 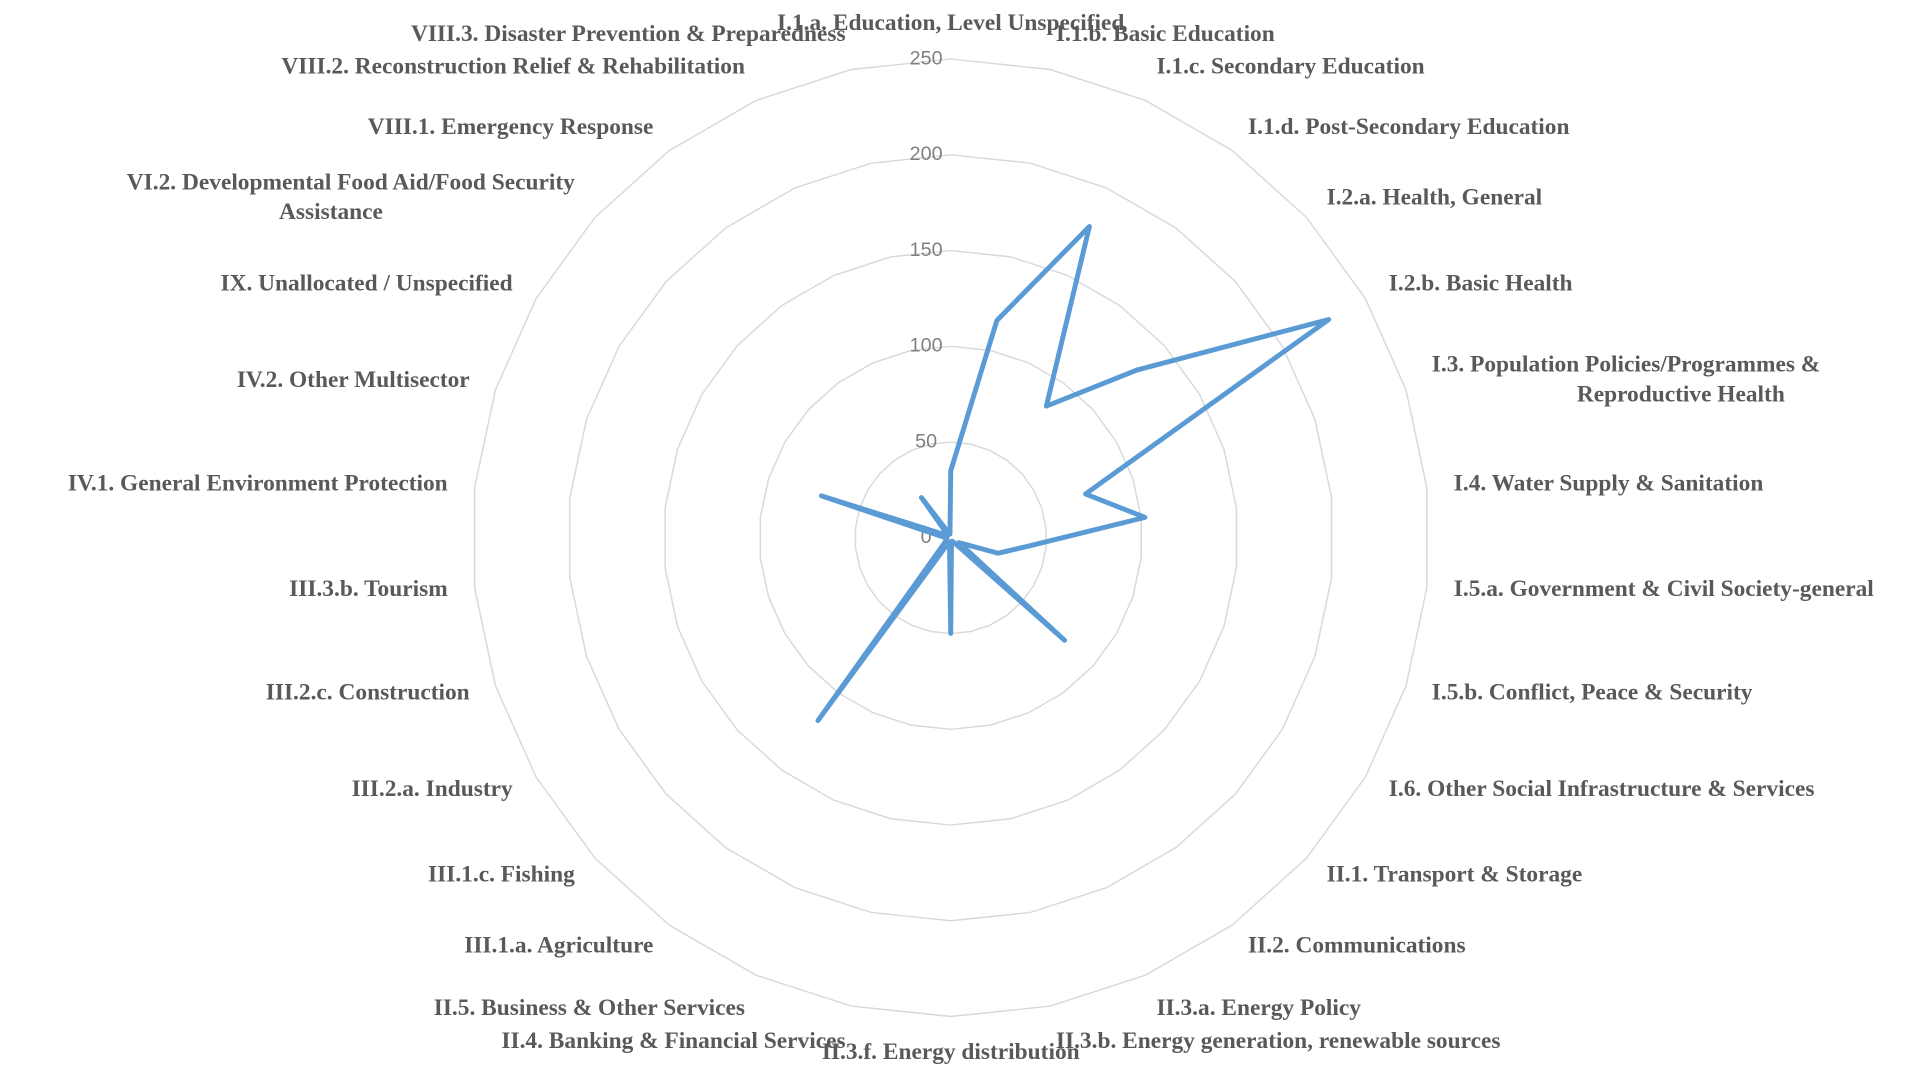 What do you see at coordinates (1357, 945) in the screenshot?
I see `category-label: II.2. Communications` at bounding box center [1357, 945].